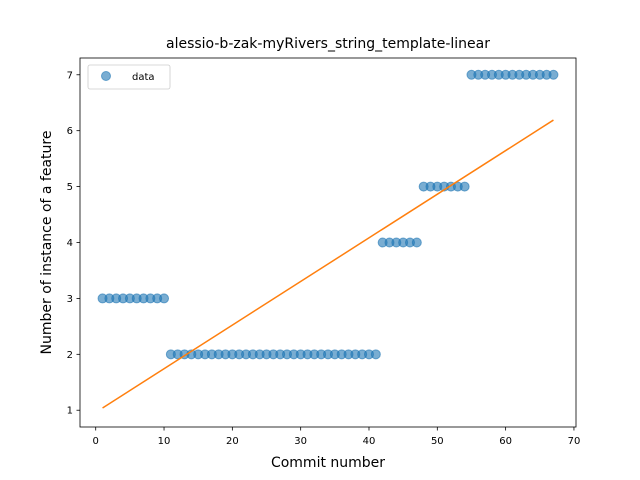 Image resolution: width=640 pixels, height=480 pixels. Describe the element at coordinates (96, 441) in the screenshot. I see `x-tick-label: 0` at that location.